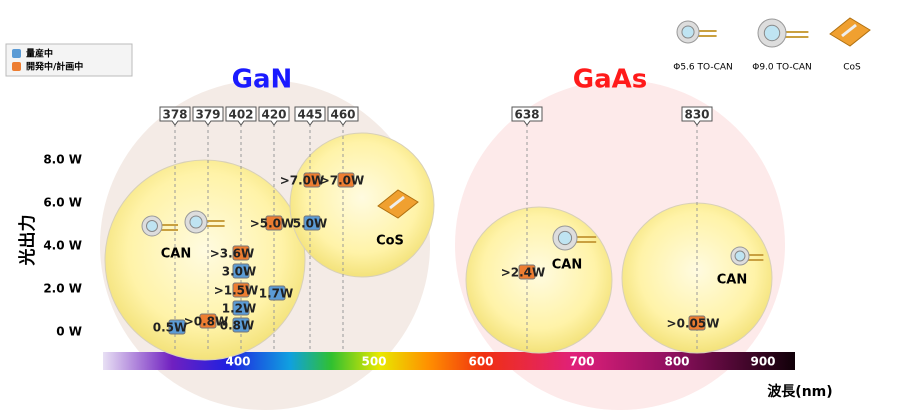 This screenshot has width=910, height=411. What do you see at coordinates (62, 203) in the screenshot?
I see `y-tick-label: 6.0 W` at bounding box center [62, 203].